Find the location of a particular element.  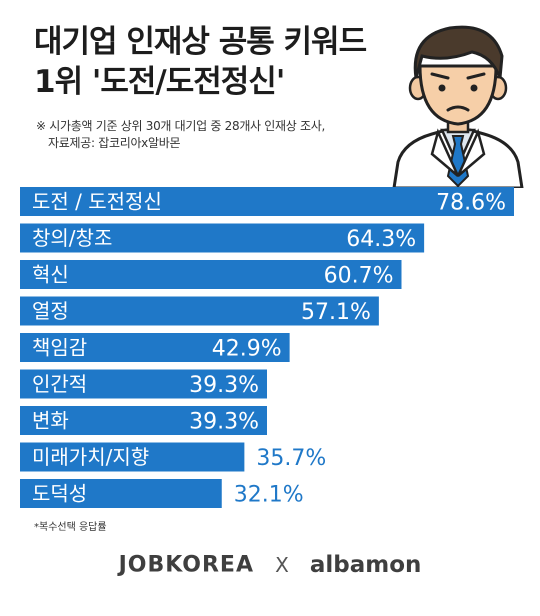

value-label-6: 39.3% is located at coordinates (224, 422).